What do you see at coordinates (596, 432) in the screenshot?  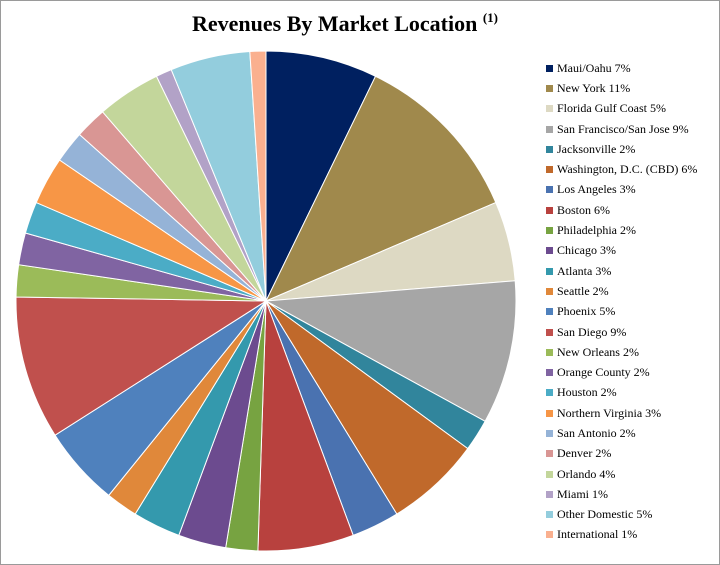 I see `legend-label: San Antonio 2%` at bounding box center [596, 432].